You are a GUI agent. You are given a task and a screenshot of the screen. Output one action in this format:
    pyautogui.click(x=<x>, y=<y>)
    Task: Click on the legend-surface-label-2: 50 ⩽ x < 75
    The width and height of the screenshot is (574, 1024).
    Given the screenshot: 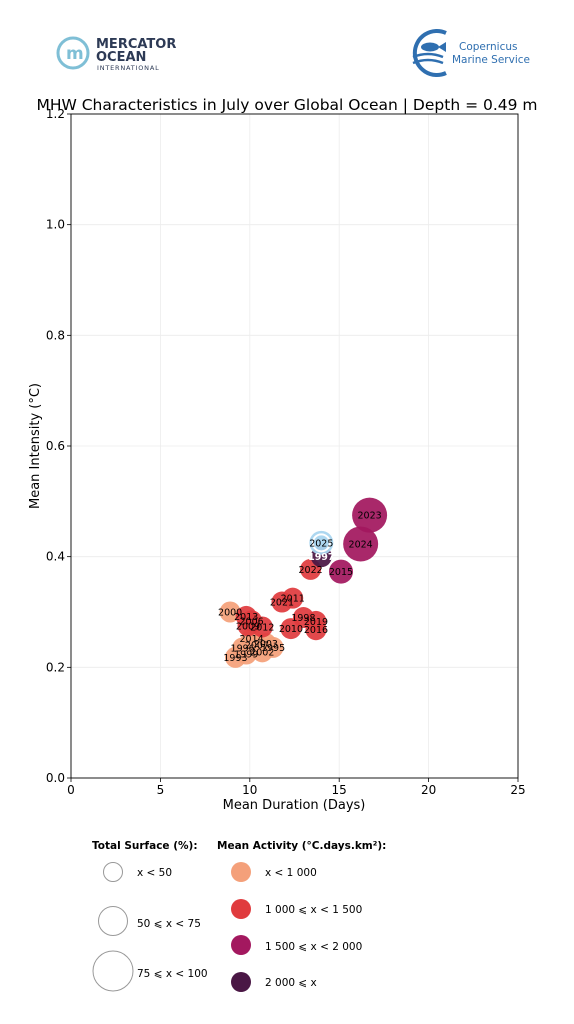 What is the action you would take?
    pyautogui.click(x=169, y=924)
    